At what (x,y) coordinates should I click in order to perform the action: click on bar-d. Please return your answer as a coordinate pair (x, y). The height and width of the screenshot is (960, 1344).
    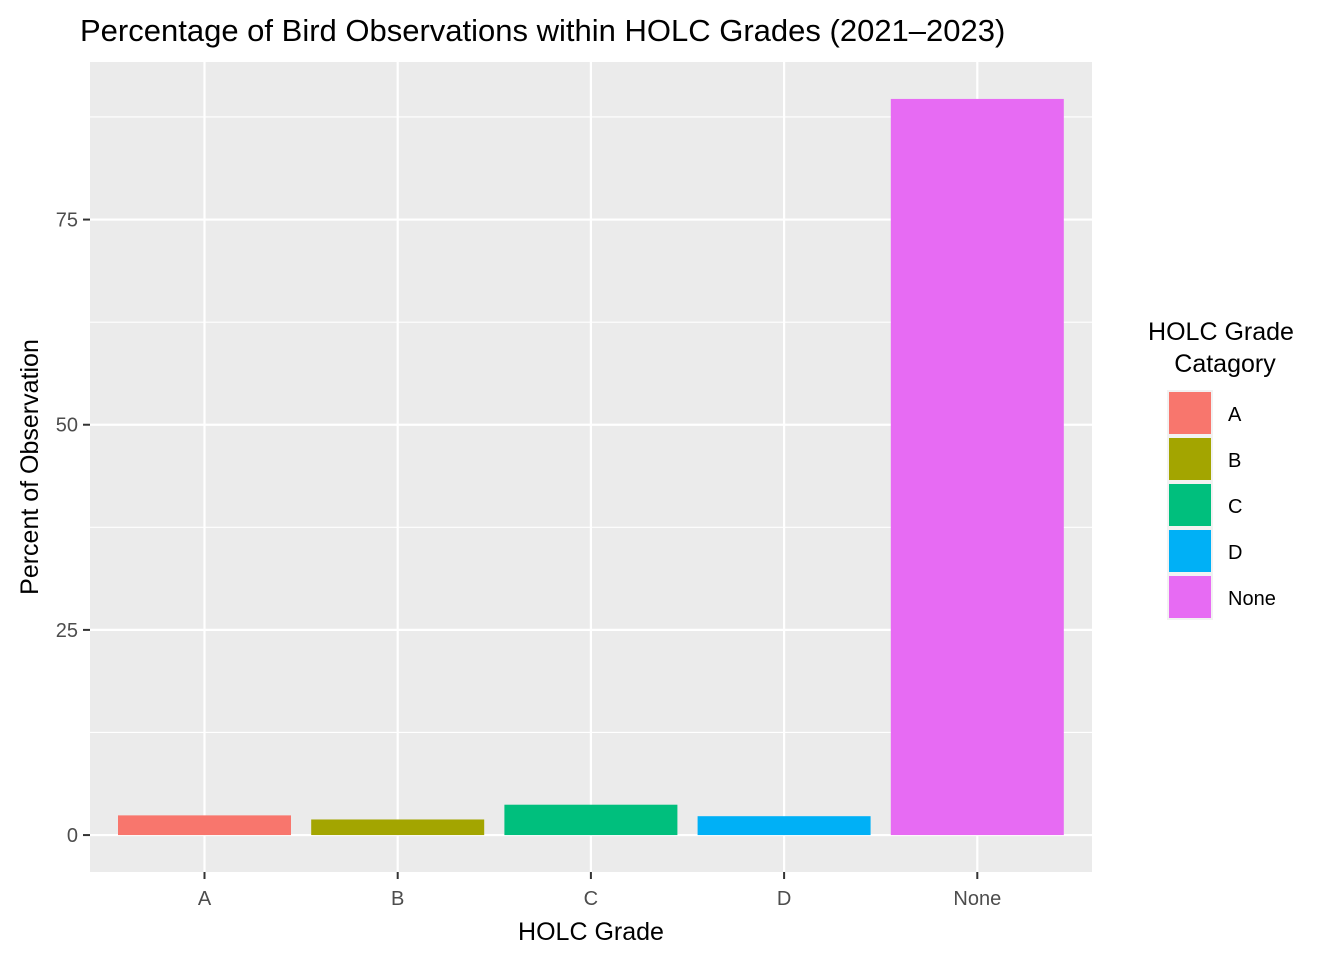
    Looking at the image, I should click on (784, 826).